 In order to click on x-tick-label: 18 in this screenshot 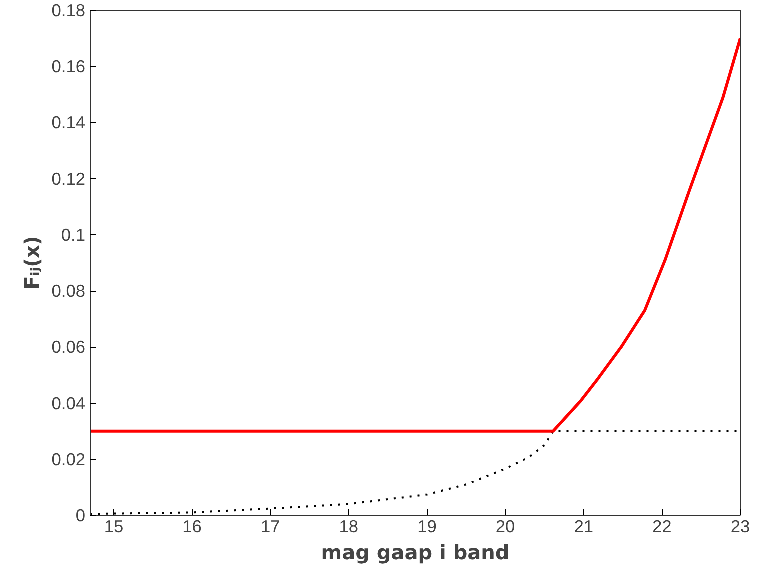, I will do `click(349, 526)`.